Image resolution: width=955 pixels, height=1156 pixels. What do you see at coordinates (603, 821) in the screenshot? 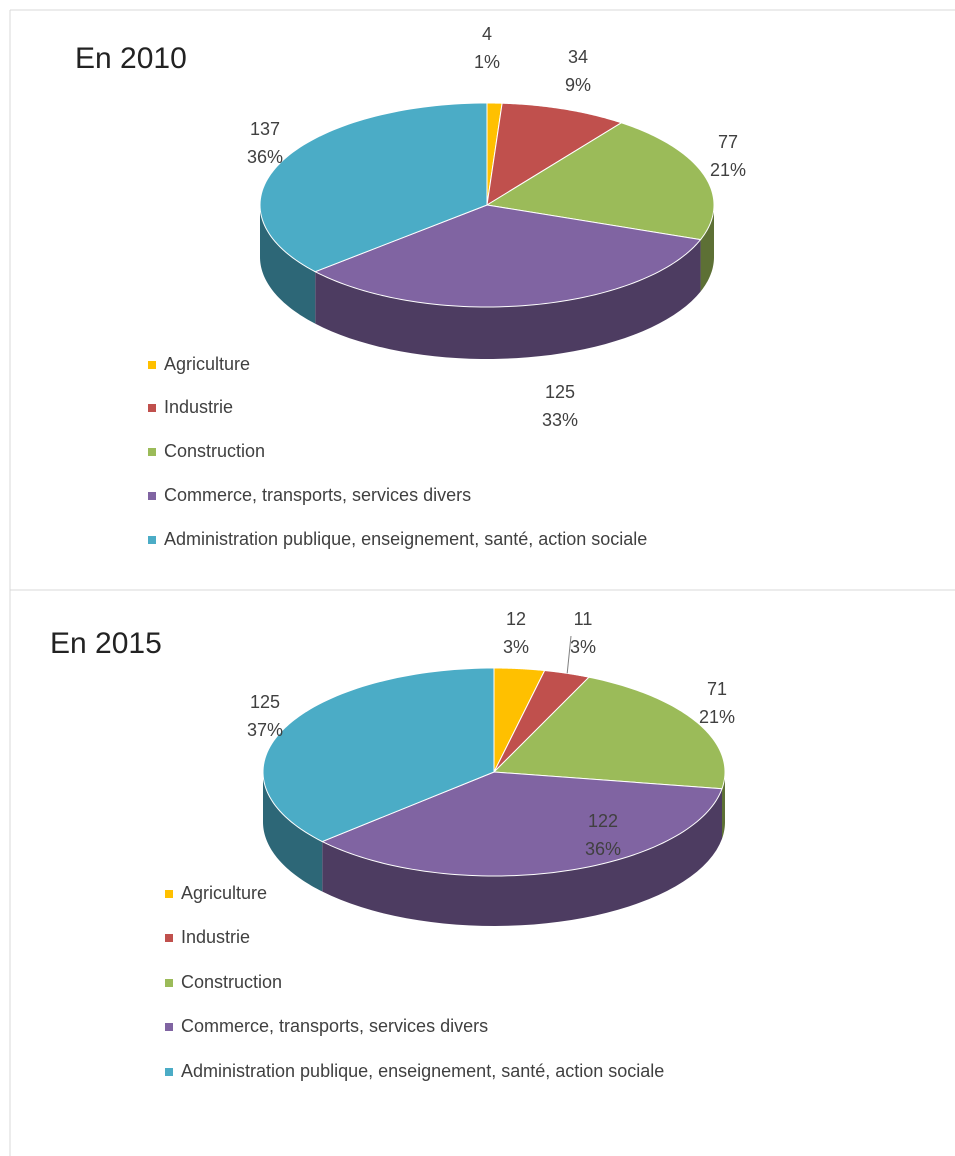
I see `data-label-value: 122` at bounding box center [603, 821].